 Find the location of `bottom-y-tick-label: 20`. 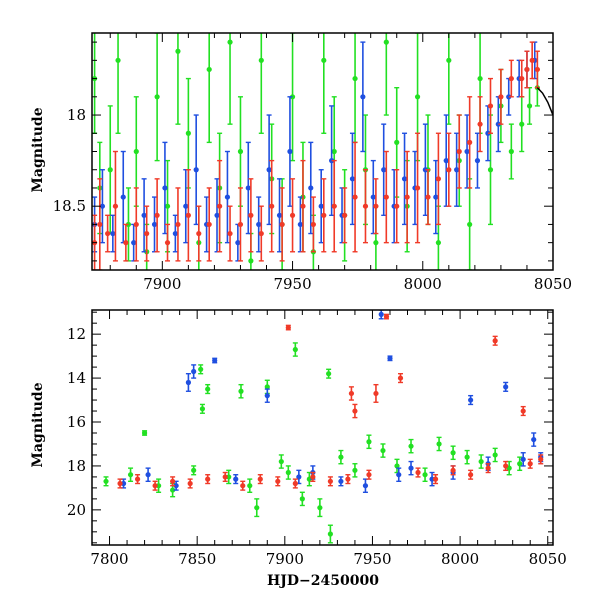

bottom-y-tick-label: 20 is located at coordinates (76, 510).